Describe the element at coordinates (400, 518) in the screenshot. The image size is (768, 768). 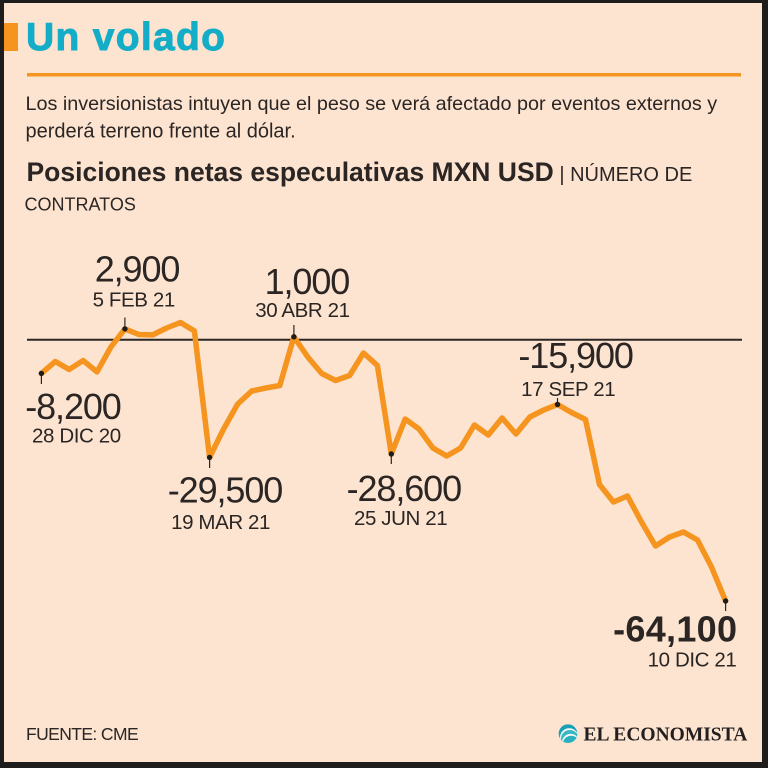
I see `svg-text: 25 JUN 21` at that location.